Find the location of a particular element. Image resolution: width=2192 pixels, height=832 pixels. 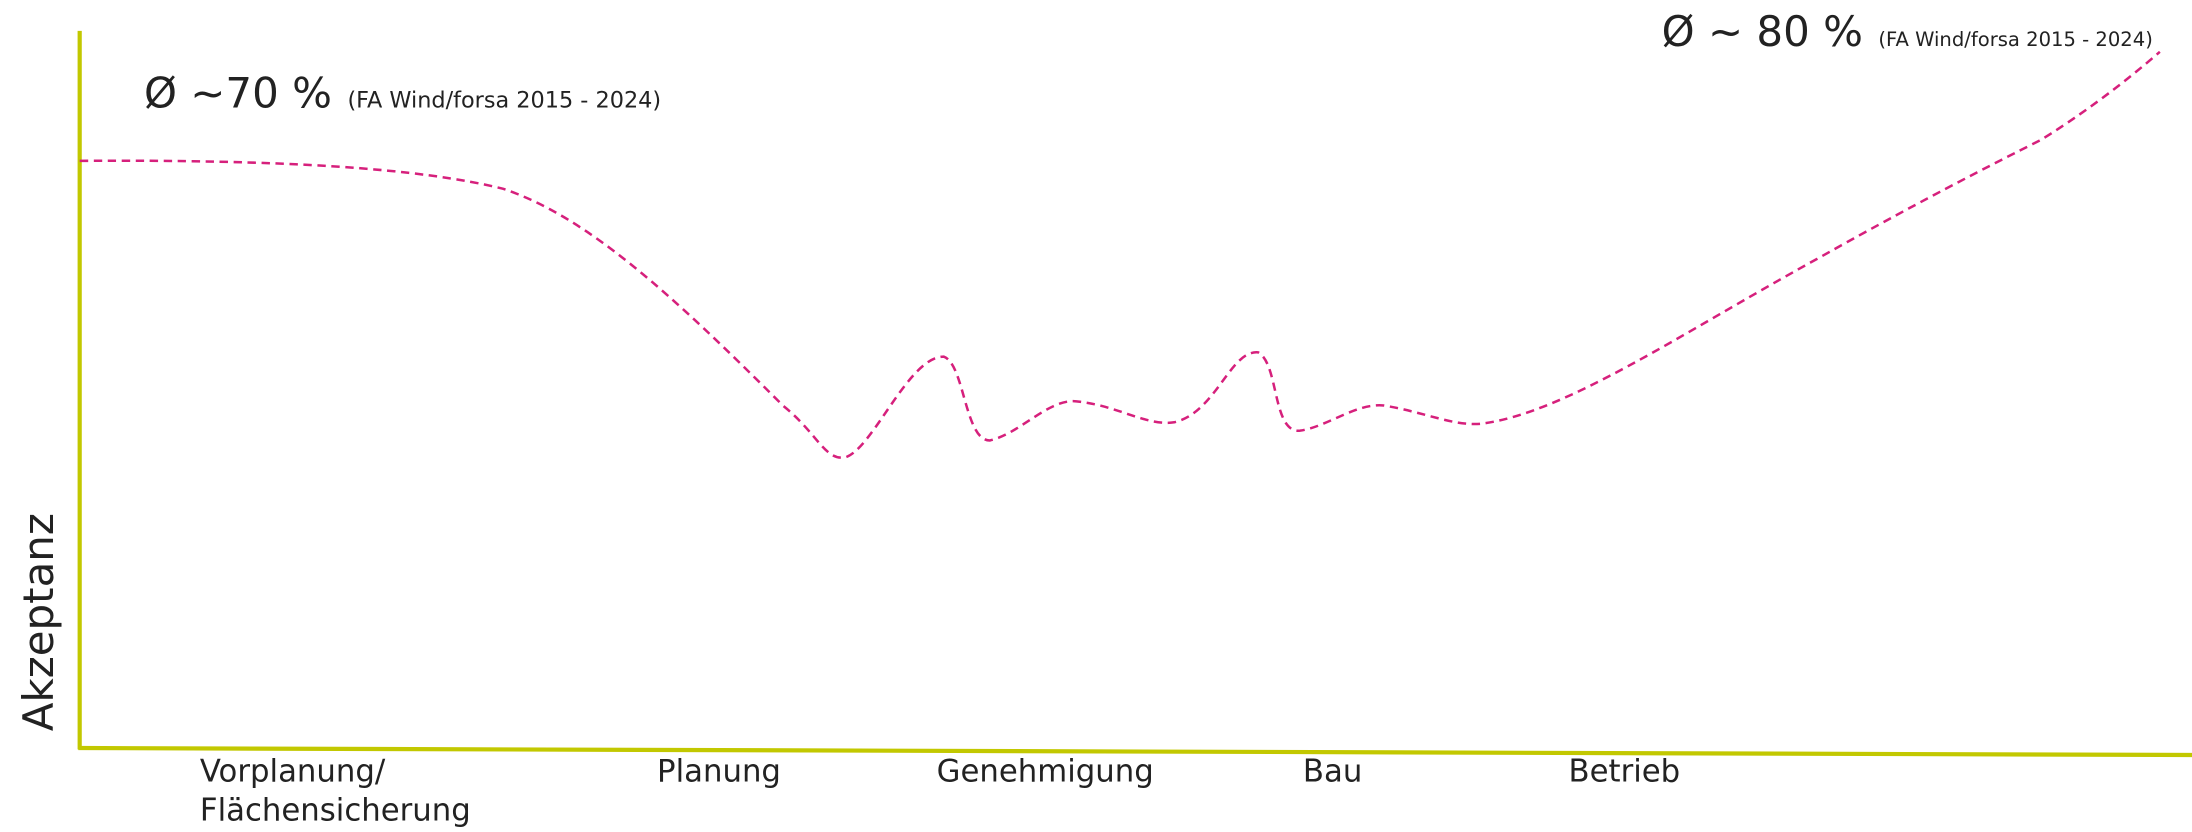

y-axis-label: Akzeptanz is located at coordinates (38, 622).